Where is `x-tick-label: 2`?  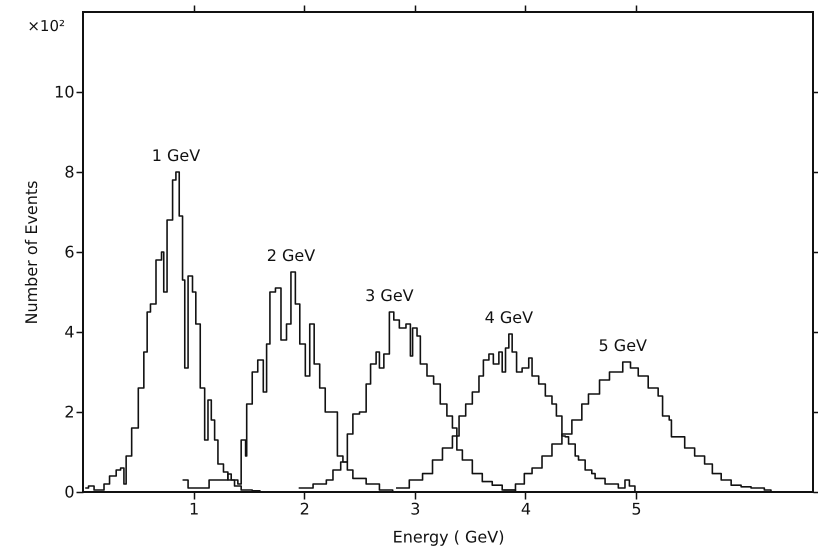
x-tick-label: 2 is located at coordinates (305, 509).